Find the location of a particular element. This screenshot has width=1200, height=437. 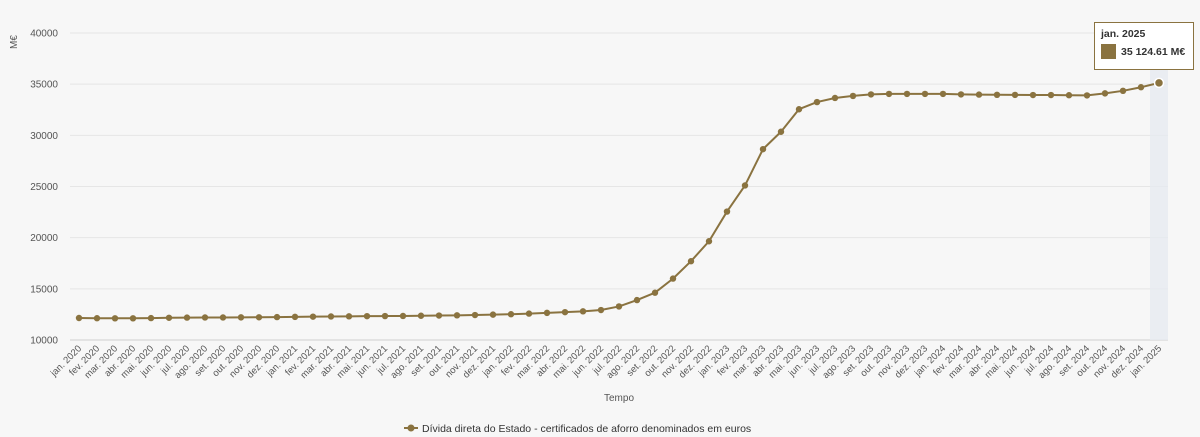

y-tick-label: 40000 is located at coordinates (44, 34).